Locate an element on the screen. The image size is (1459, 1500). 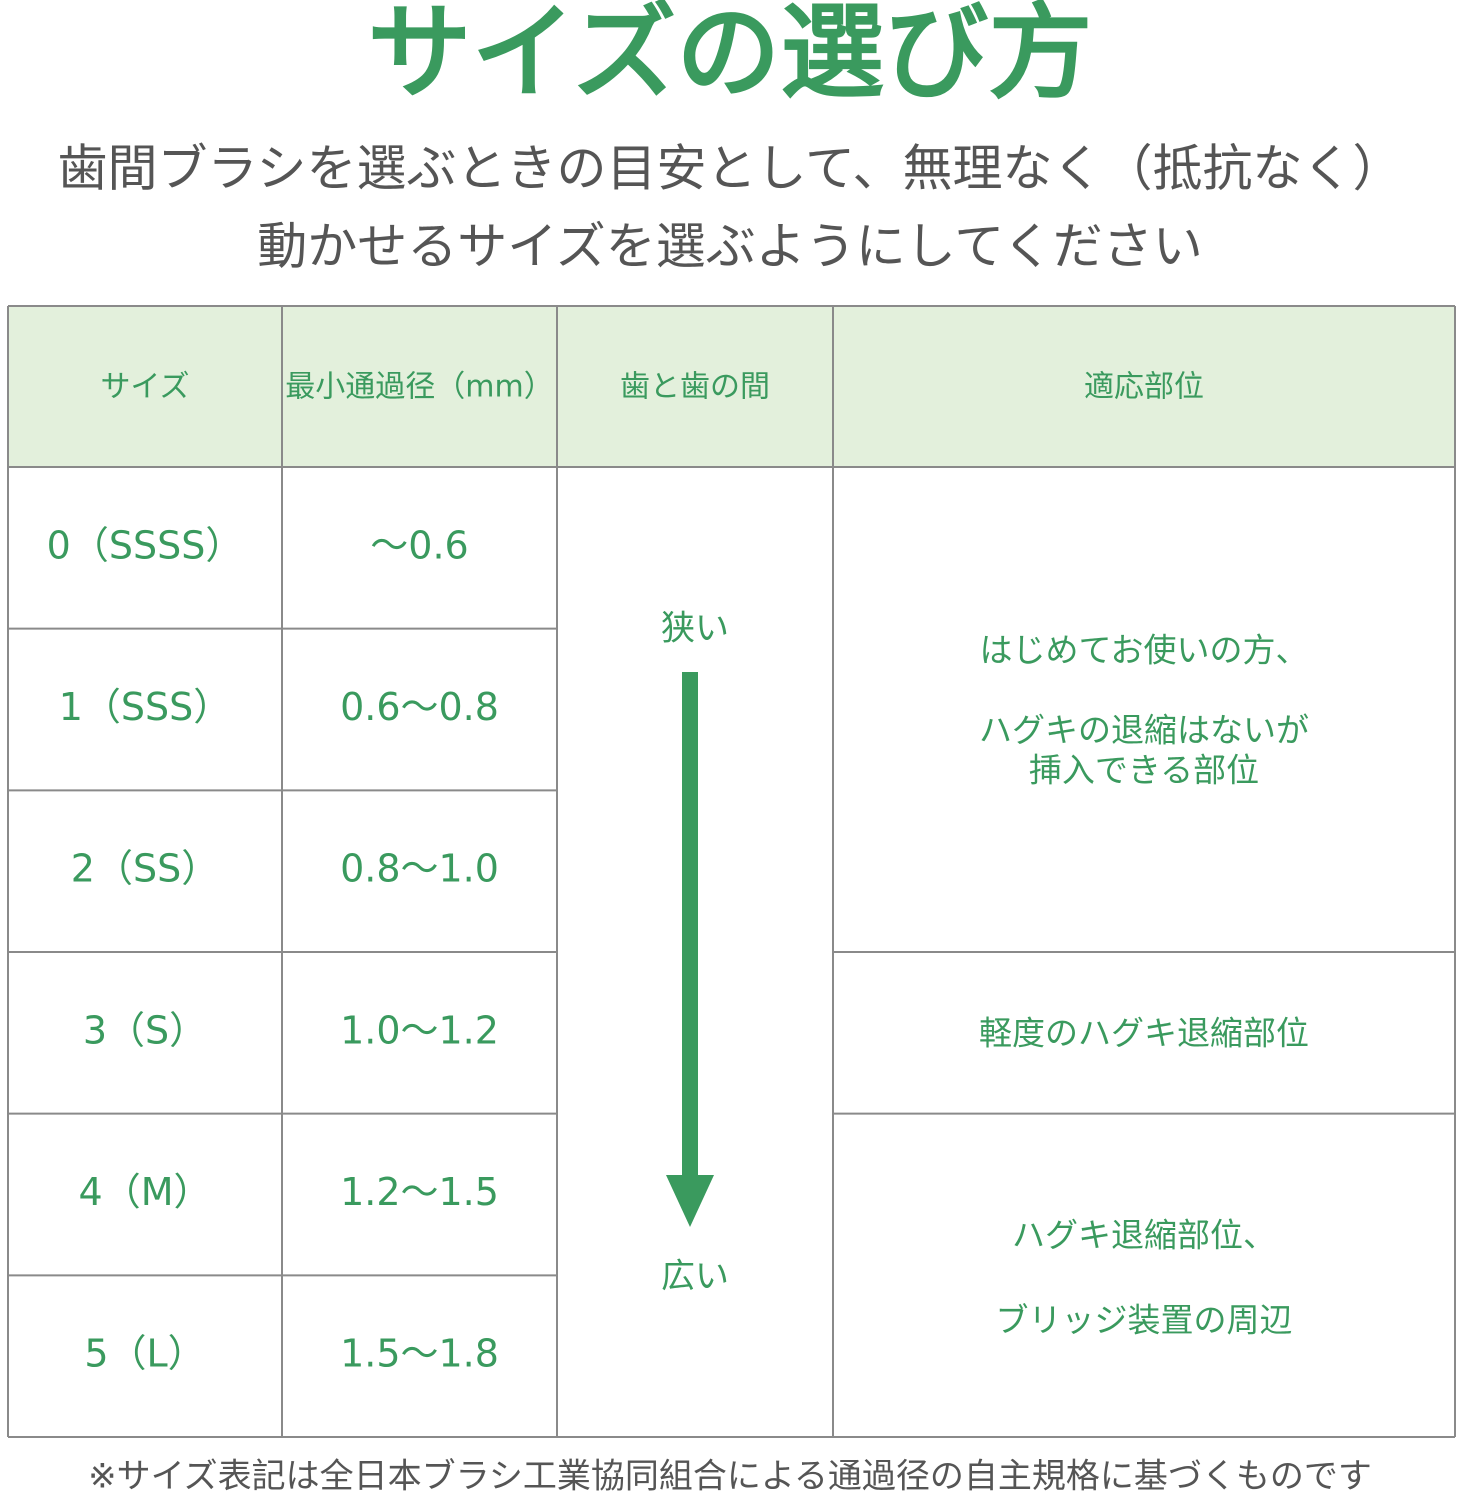
gap-label: 狭い is located at coordinates (695, 629).